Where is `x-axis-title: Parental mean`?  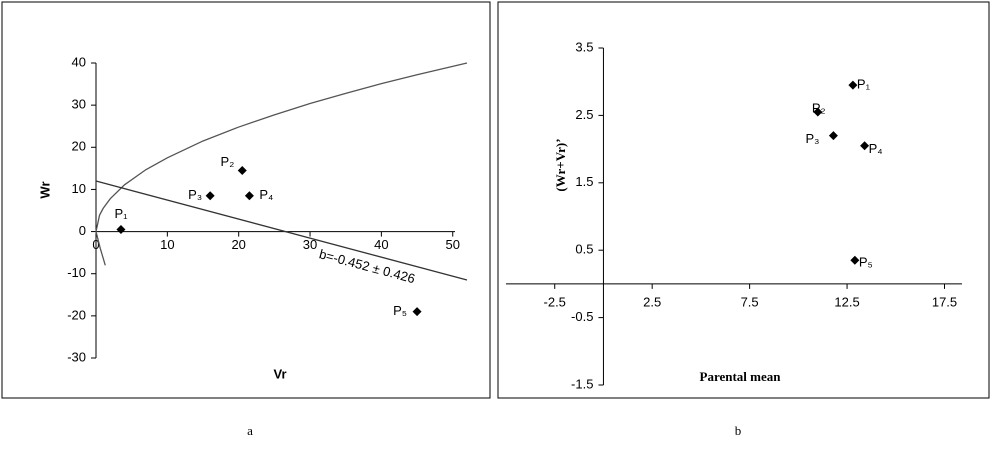
x-axis-title: Parental mean is located at coordinates (741, 376).